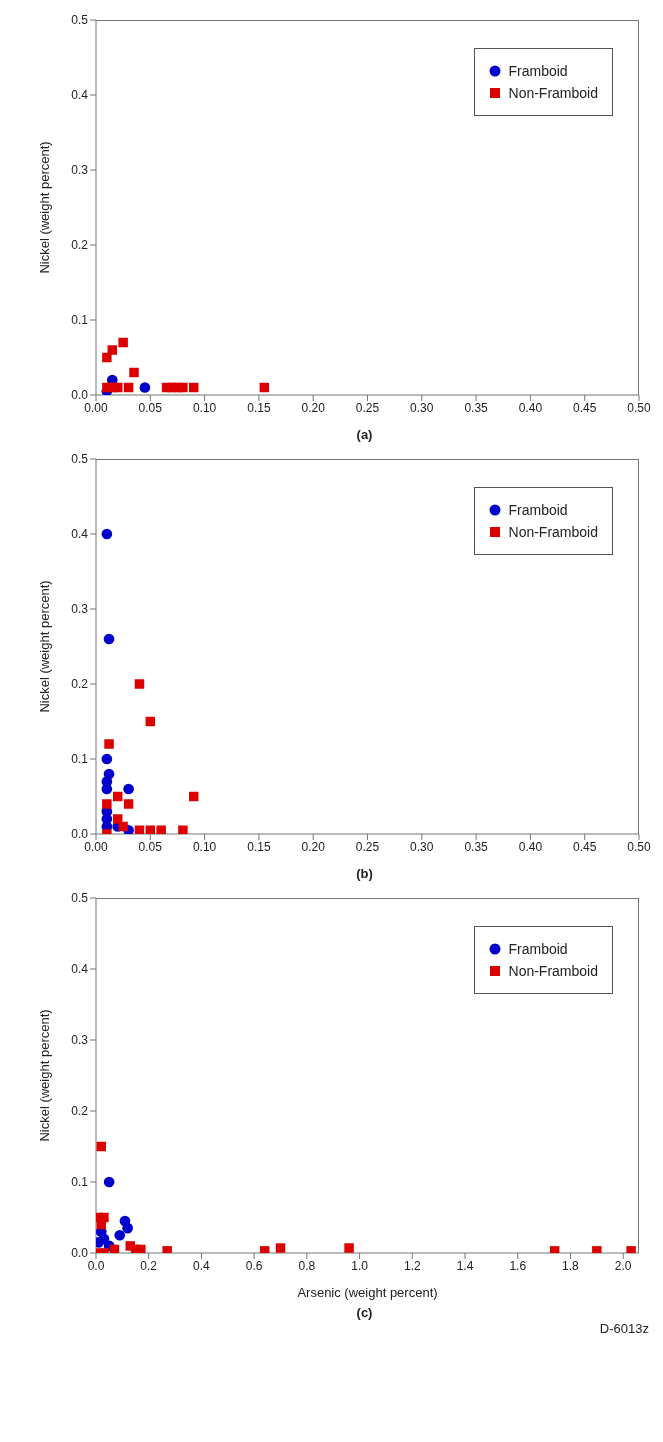  Describe the element at coordinates (307, 1265) in the screenshot. I see `x-tick-label: 0.8` at that location.